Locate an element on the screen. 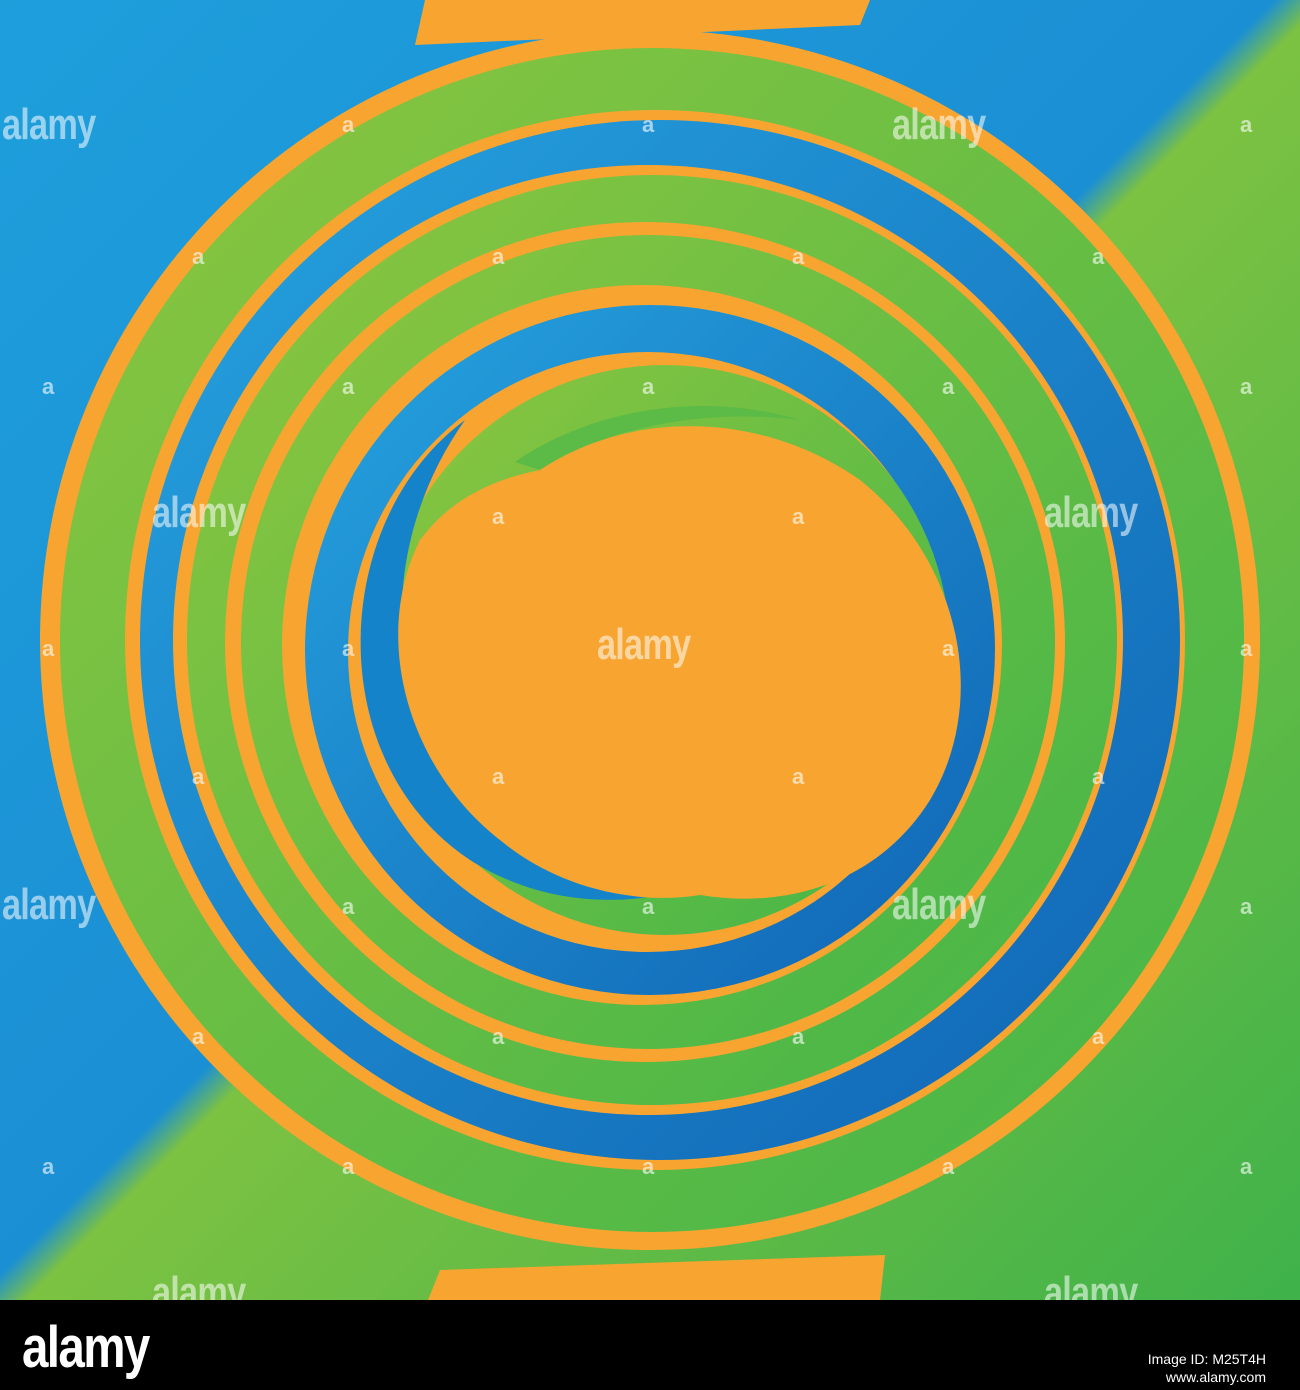 The width and height of the screenshot is (1300, 1390). bottom-tab is located at coordinates (656, 1277).